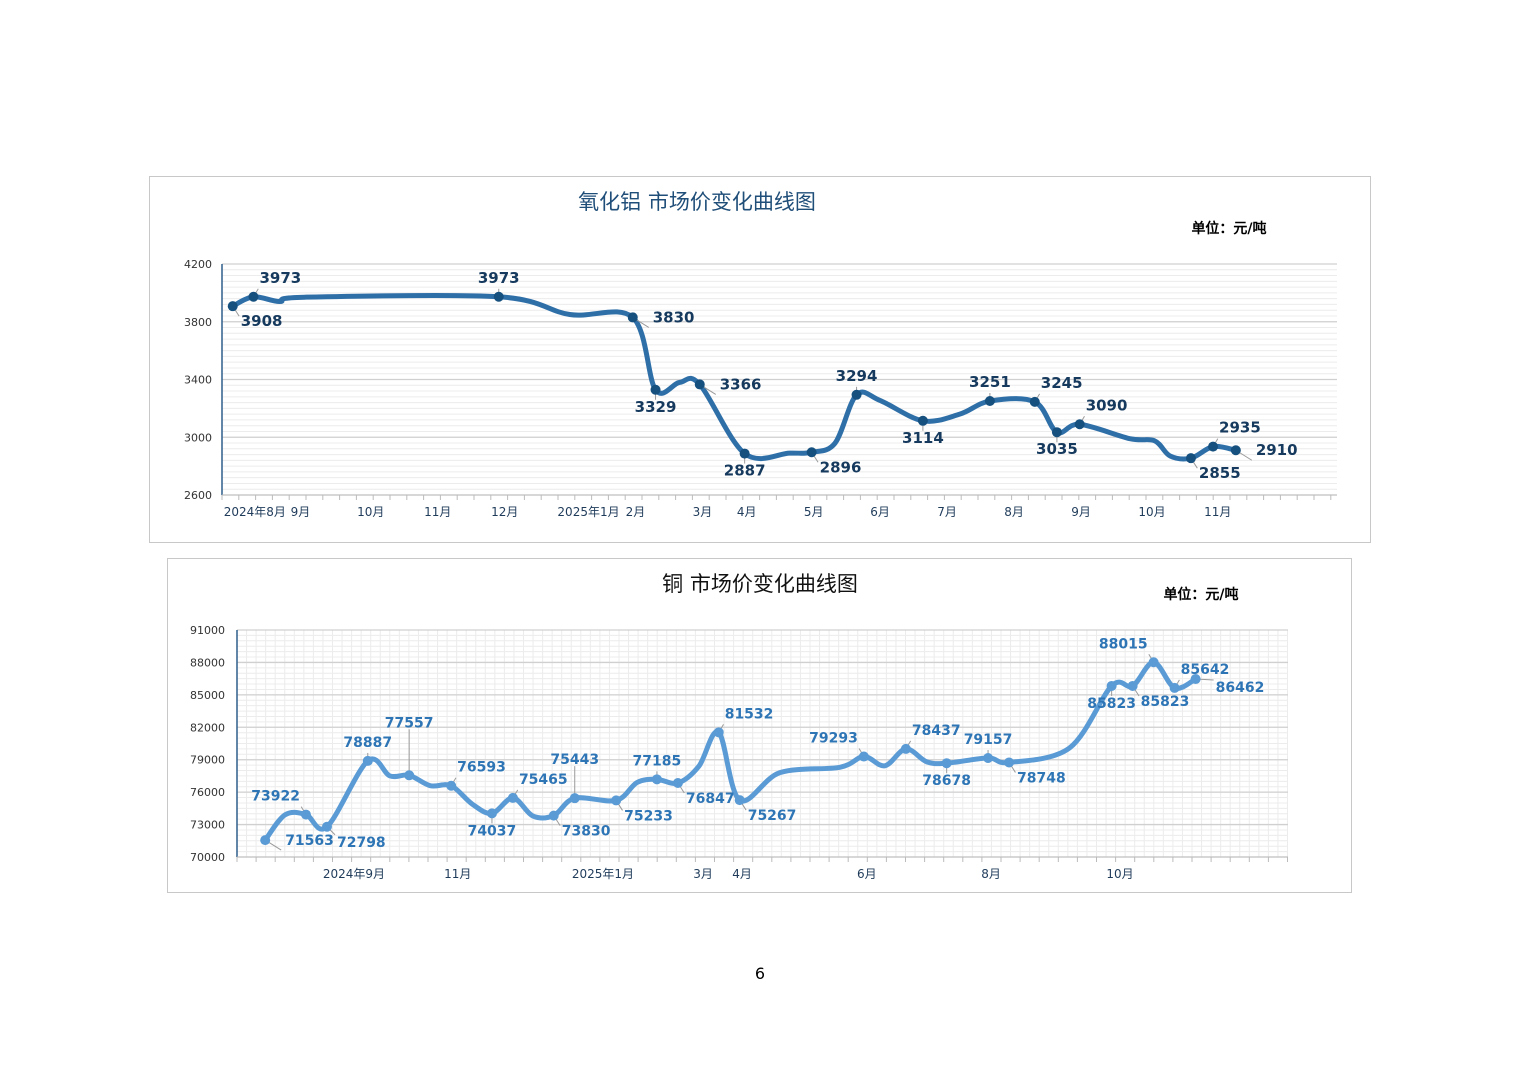 The width and height of the screenshot is (1520, 1074). What do you see at coordinates (198, 495) in the screenshot?
I see `y-tick-label: 2600` at bounding box center [198, 495].